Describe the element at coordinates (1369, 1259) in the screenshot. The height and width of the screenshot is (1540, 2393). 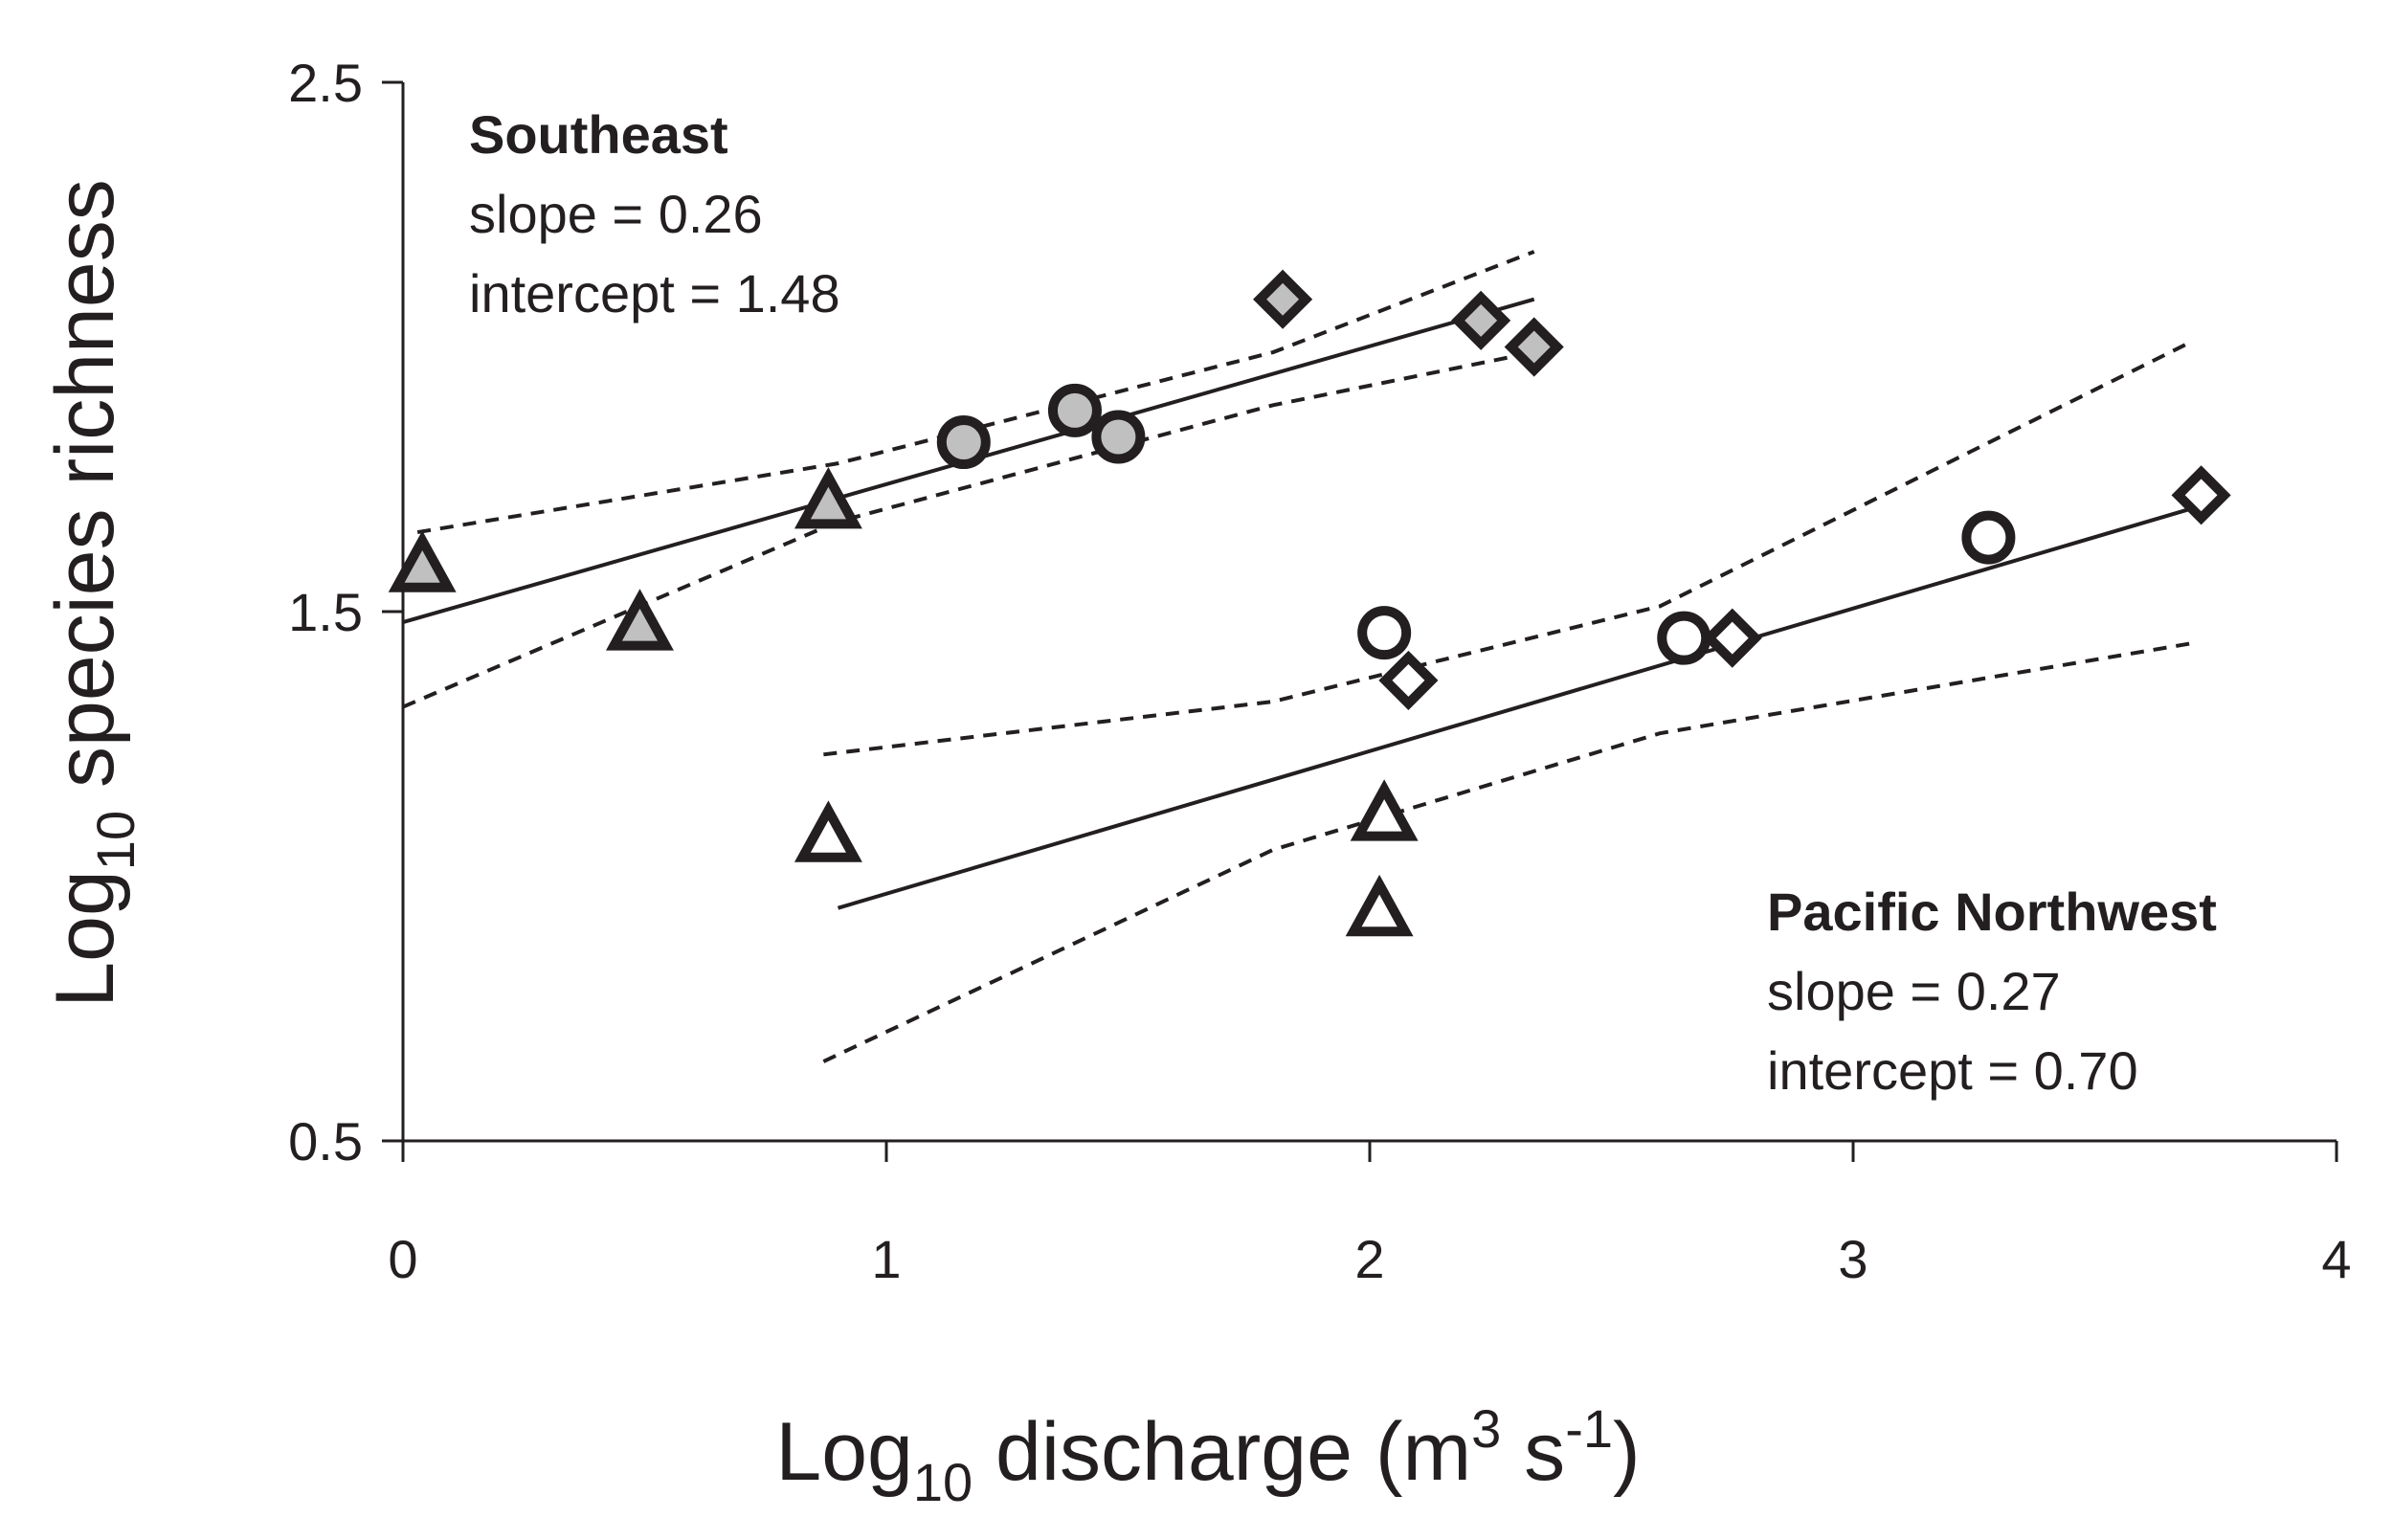
I see `x-tick-label-2: 2` at that location.